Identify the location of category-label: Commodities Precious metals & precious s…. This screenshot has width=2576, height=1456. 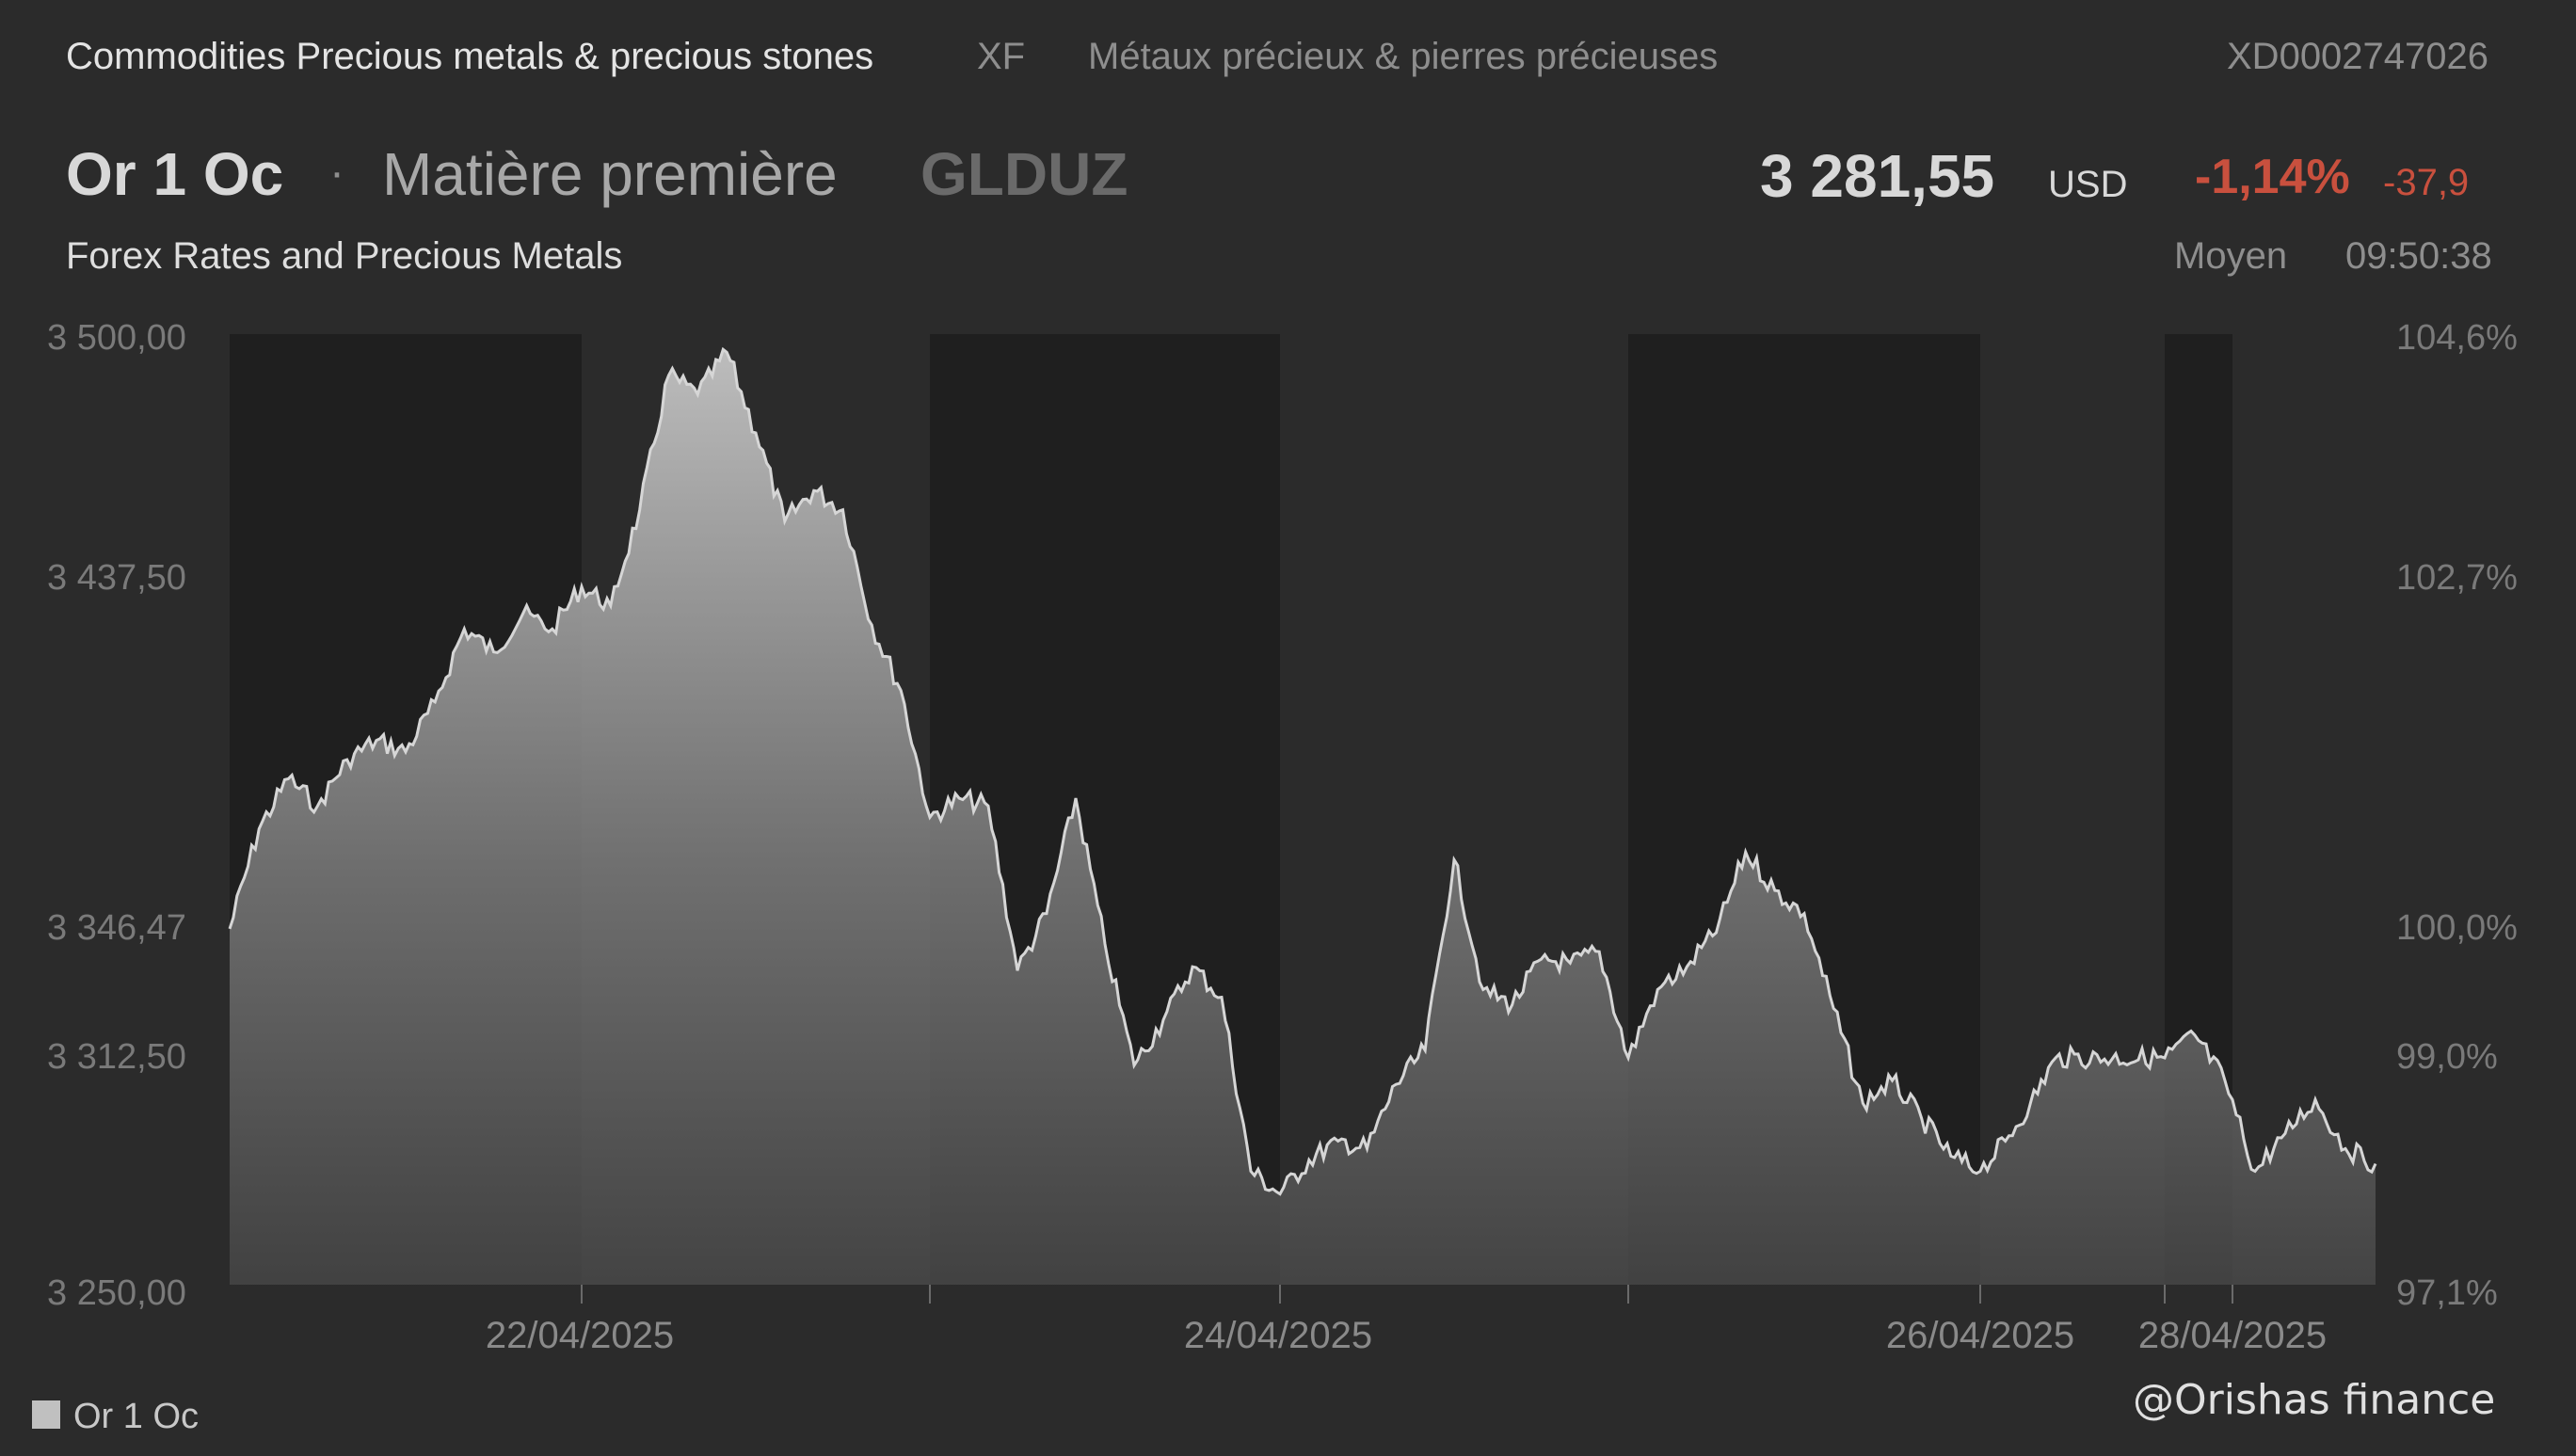
(470, 56).